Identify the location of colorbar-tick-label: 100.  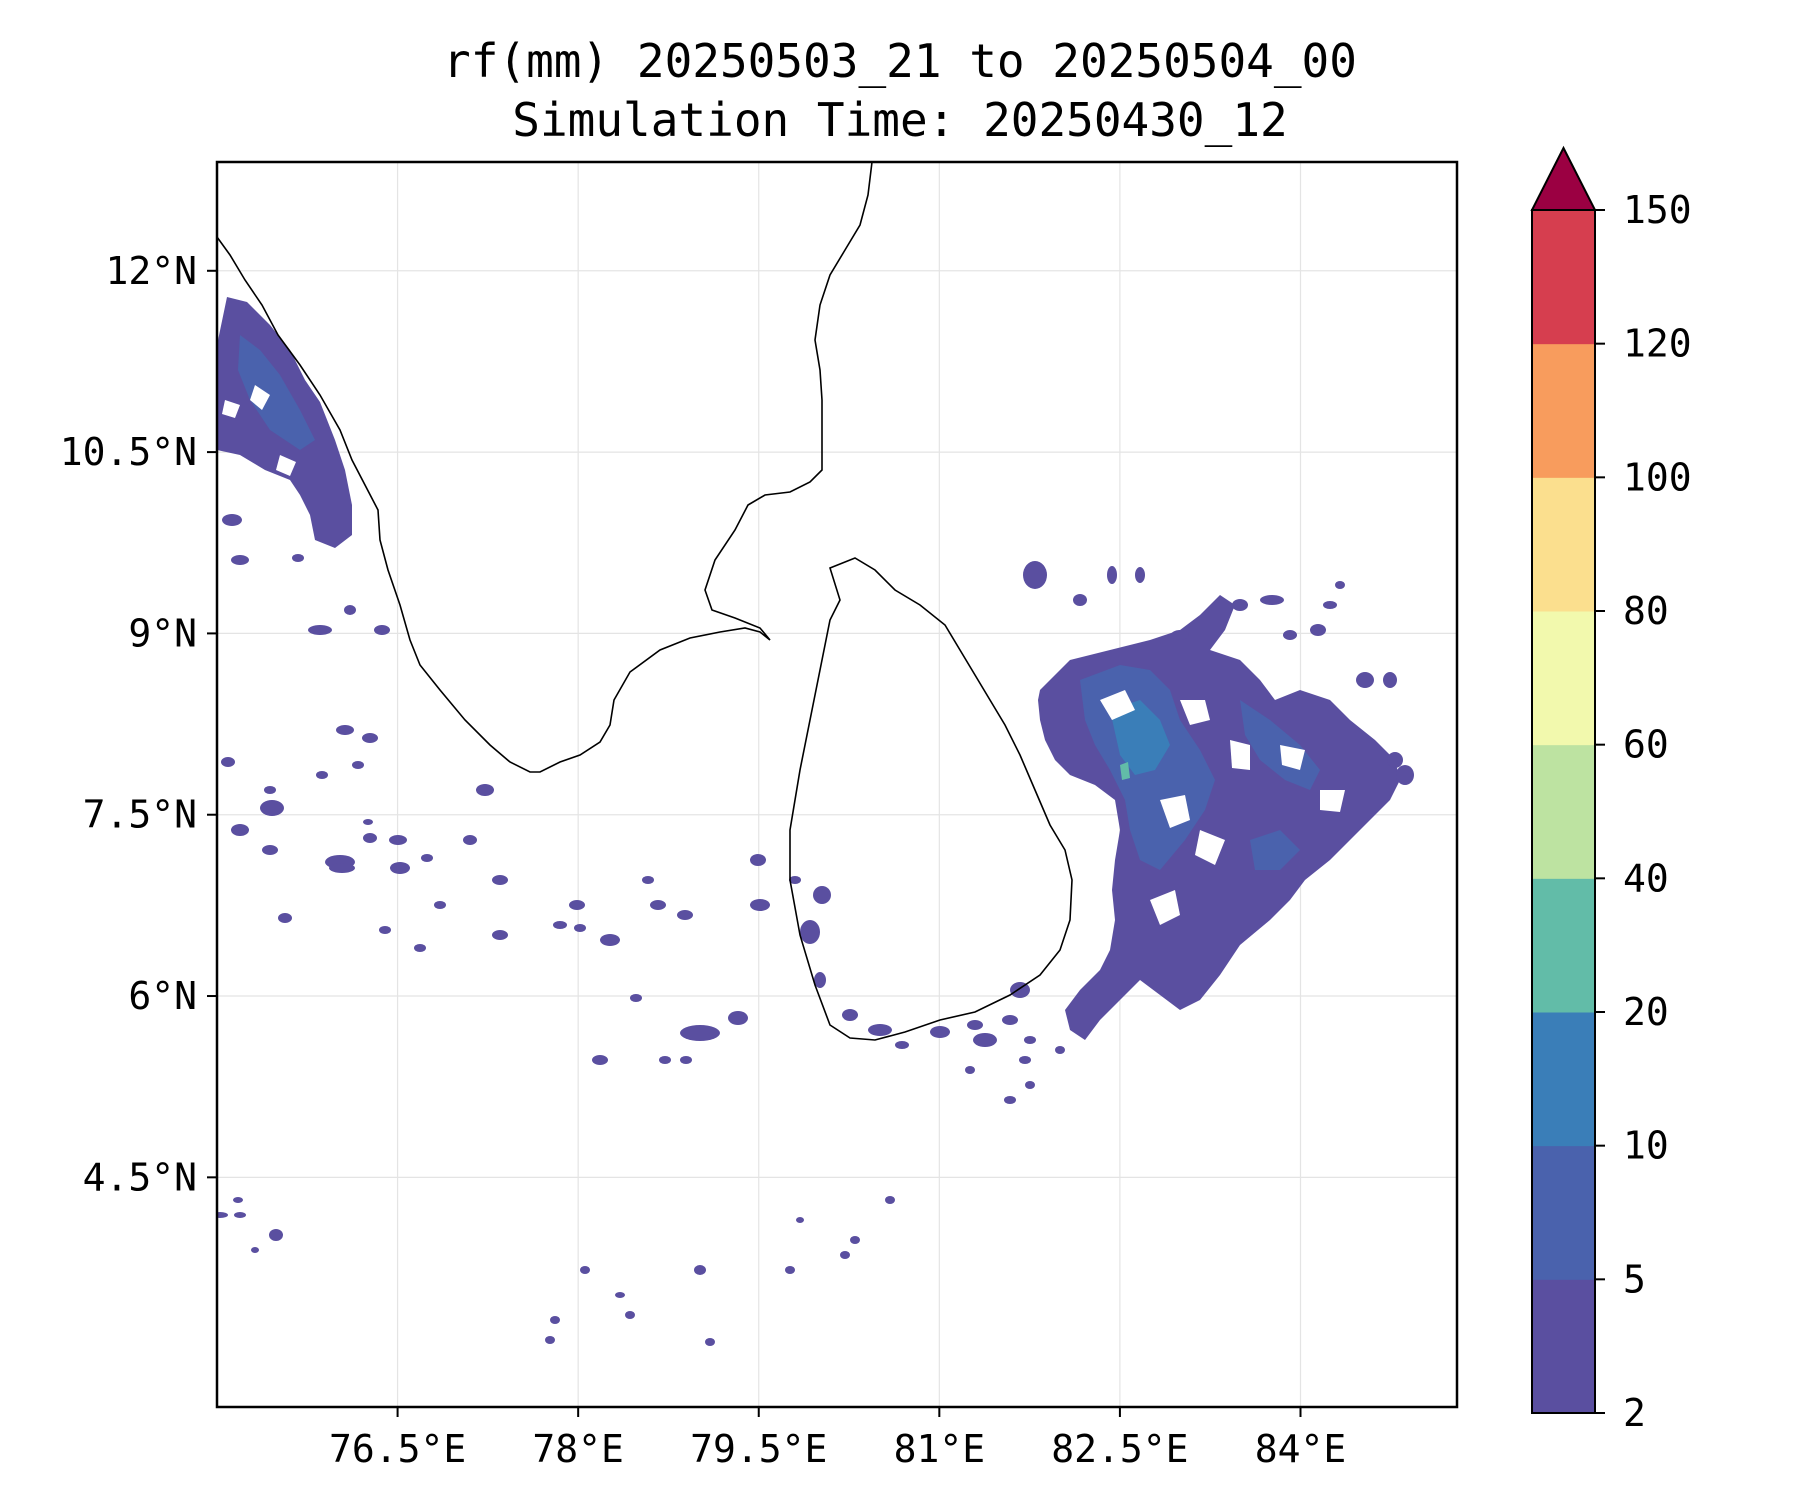
(1657, 477).